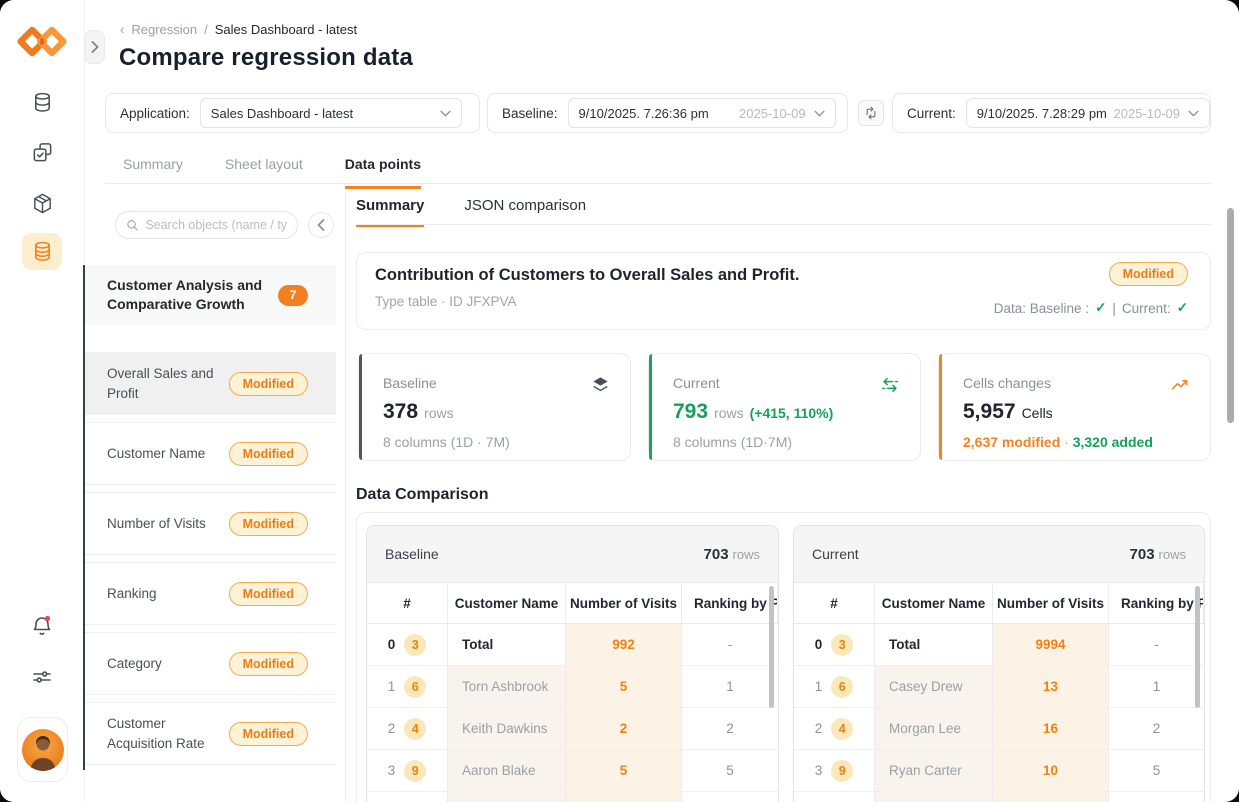 This screenshot has width=1239, height=802. I want to click on change-count-badge: 3, so click(415, 644).